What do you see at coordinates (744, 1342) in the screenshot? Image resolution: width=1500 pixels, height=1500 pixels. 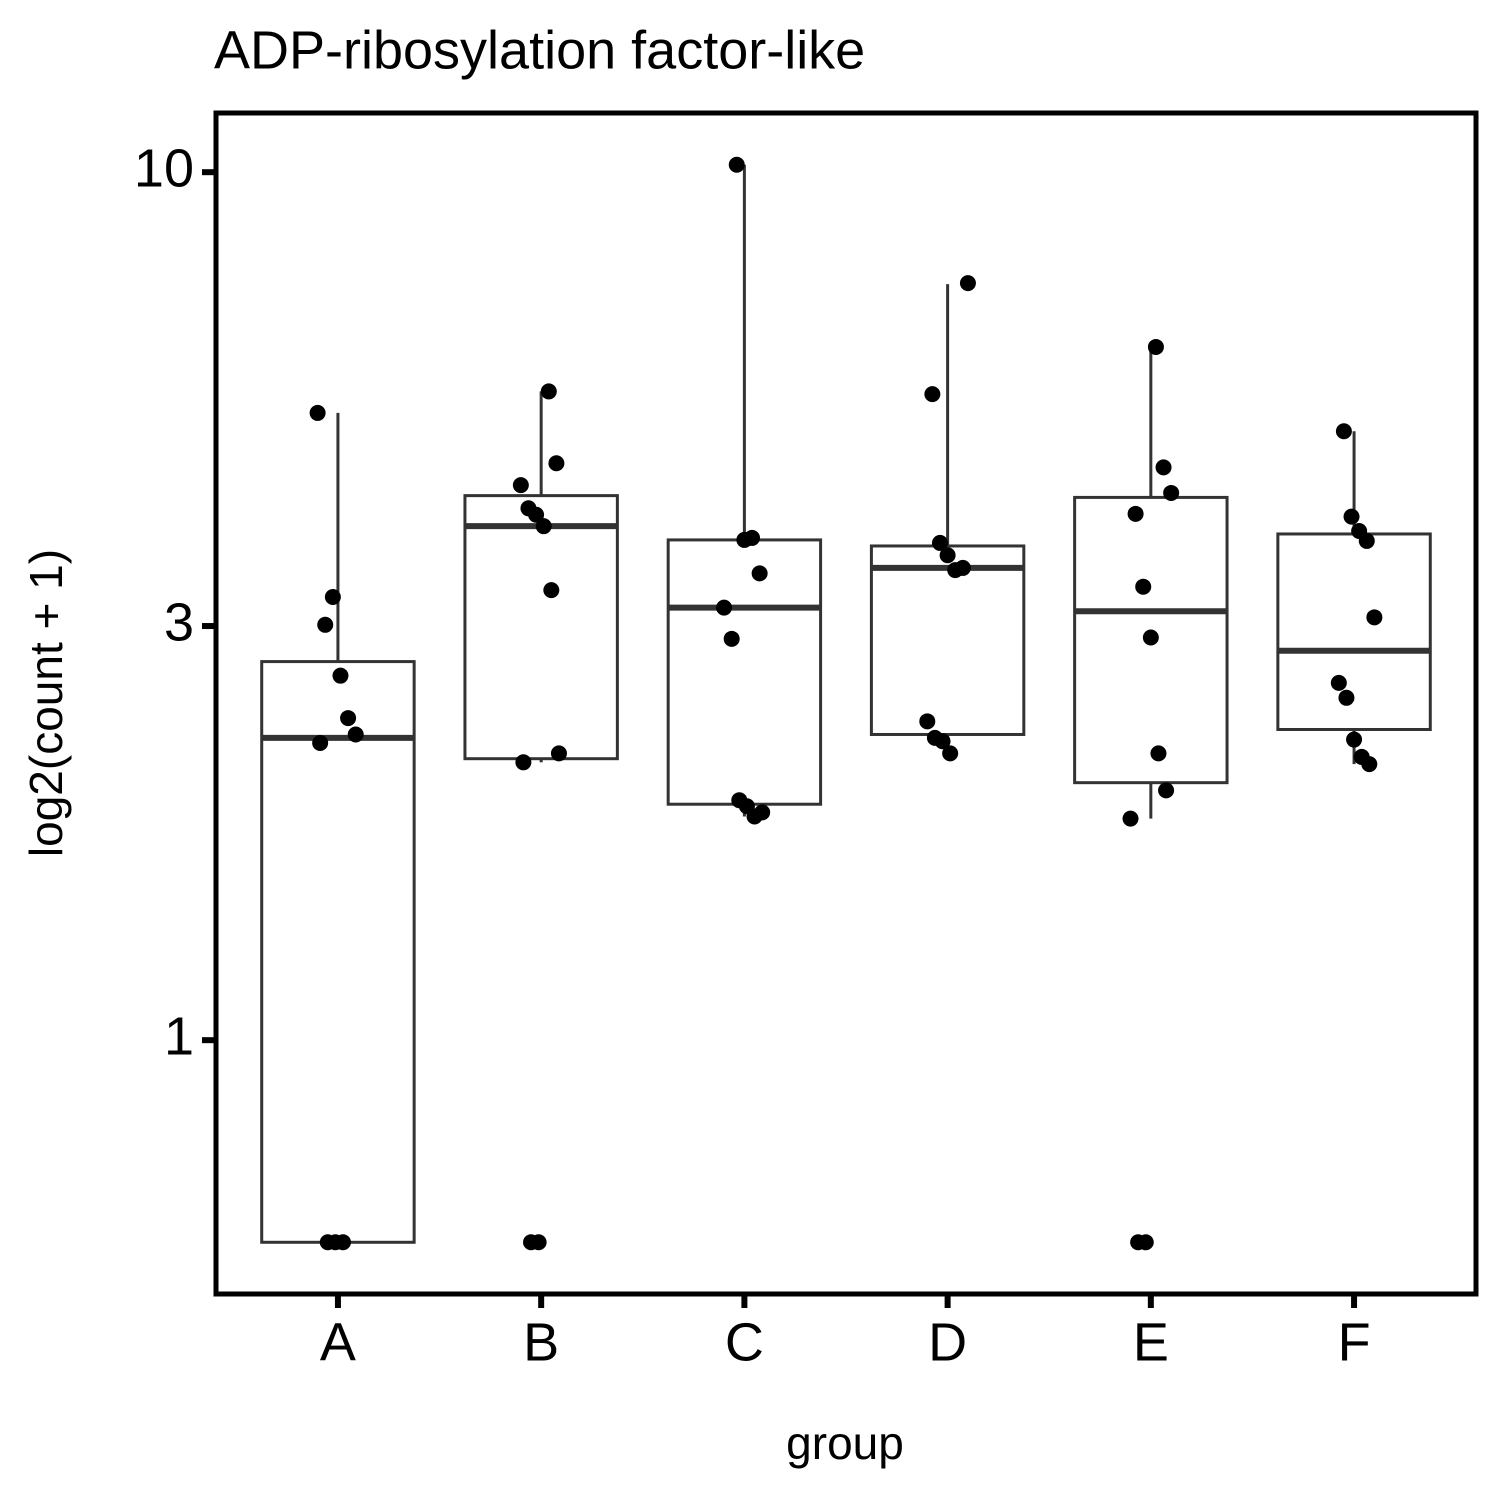 I see `x-tick-label: C` at bounding box center [744, 1342].